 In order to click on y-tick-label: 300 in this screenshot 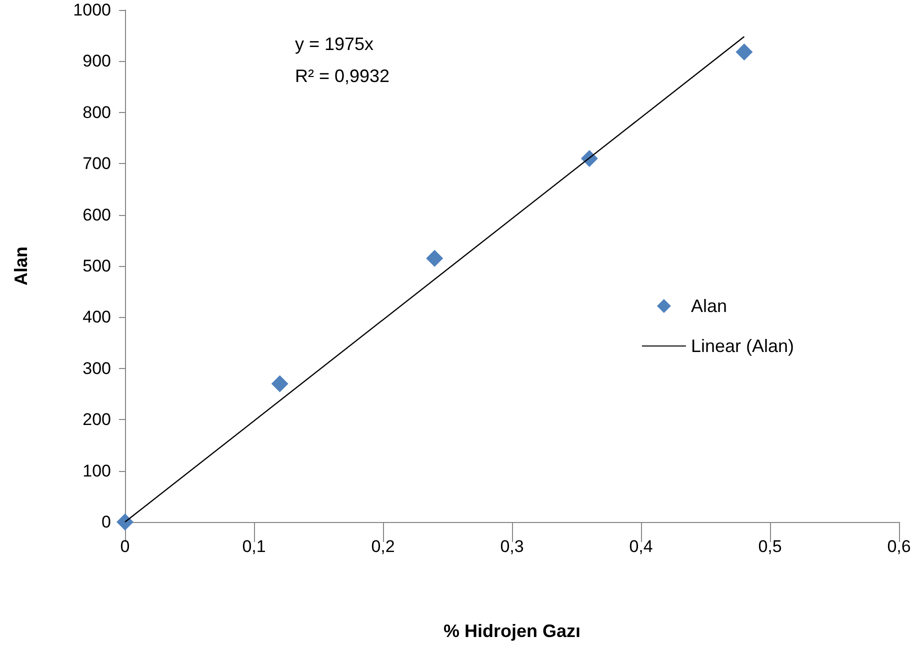, I will do `click(96, 368)`.